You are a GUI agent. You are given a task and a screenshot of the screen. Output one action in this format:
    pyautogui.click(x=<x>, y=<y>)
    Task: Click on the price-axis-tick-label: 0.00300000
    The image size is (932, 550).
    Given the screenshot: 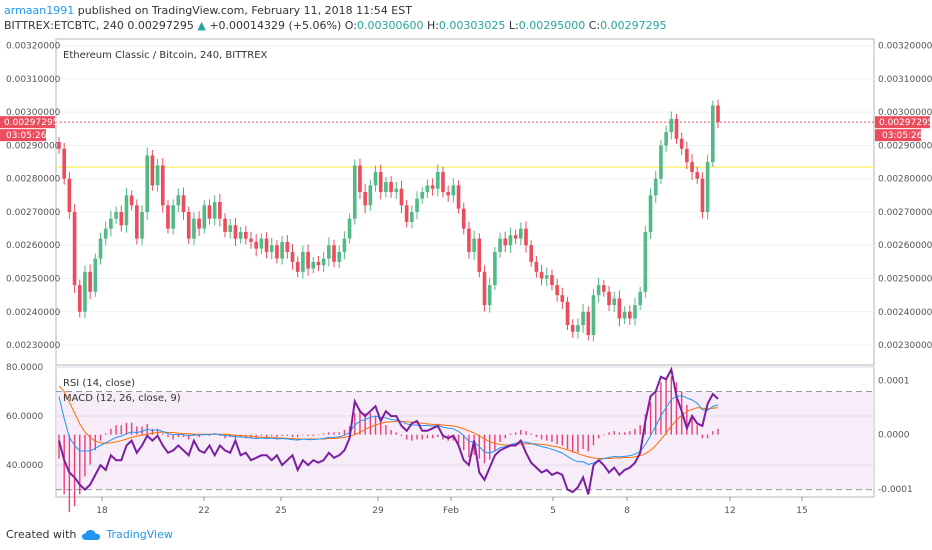 What is the action you would take?
    pyautogui.click(x=905, y=113)
    